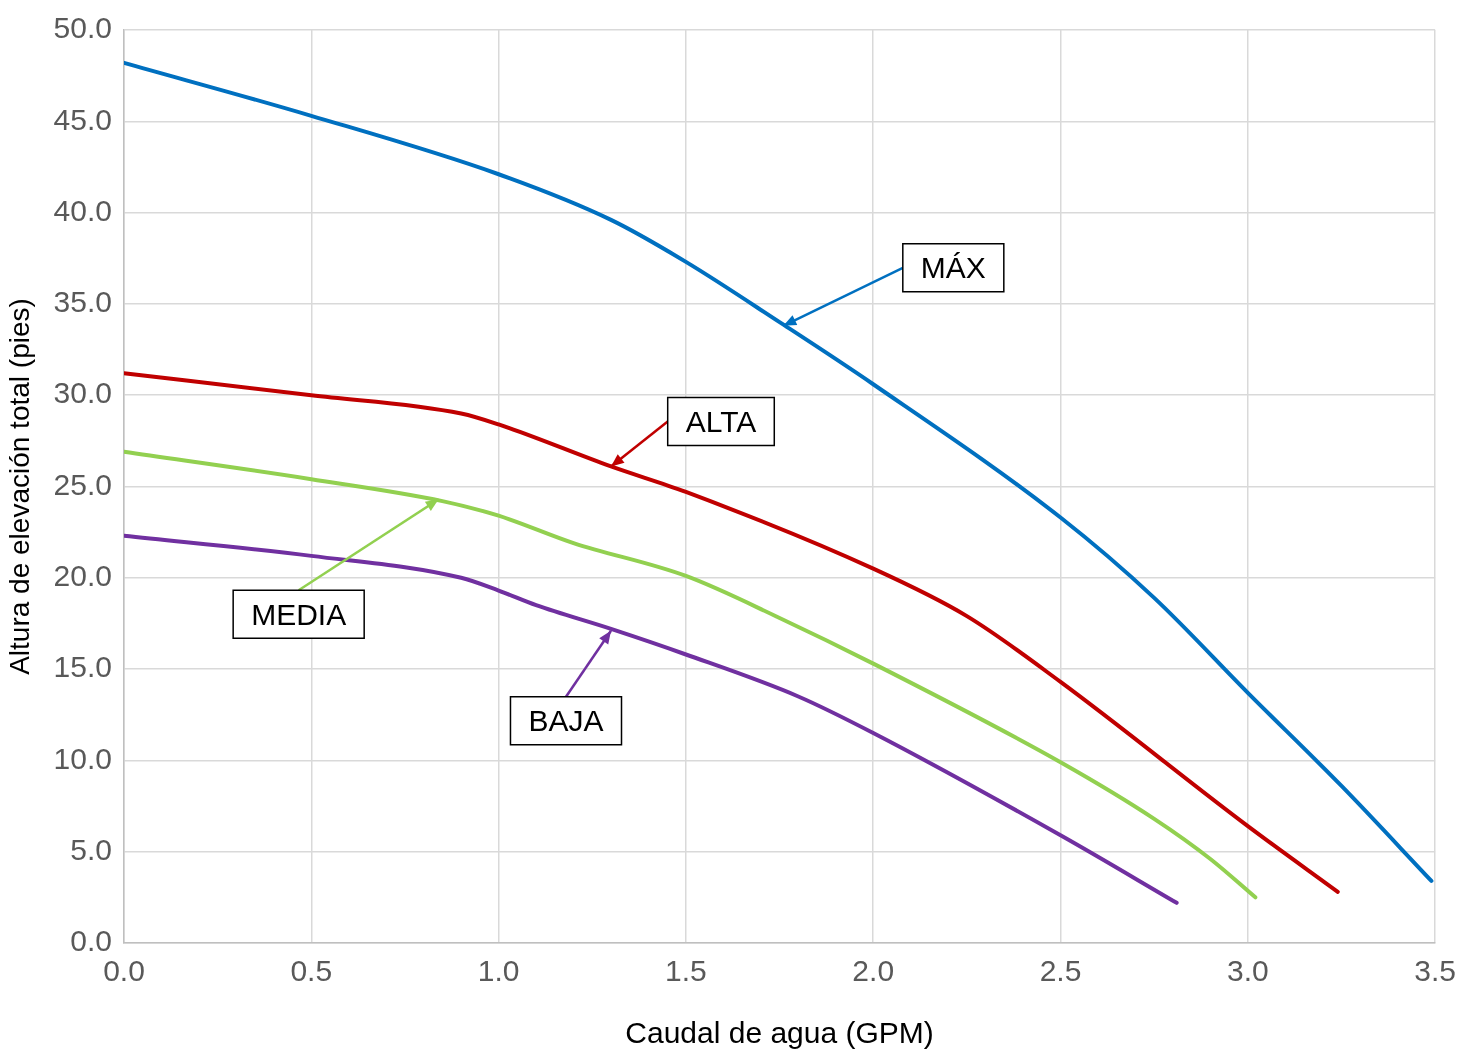 The height and width of the screenshot is (1057, 1468). Describe the element at coordinates (686, 971) in the screenshot. I see `x-tick-label: 1.5` at that location.